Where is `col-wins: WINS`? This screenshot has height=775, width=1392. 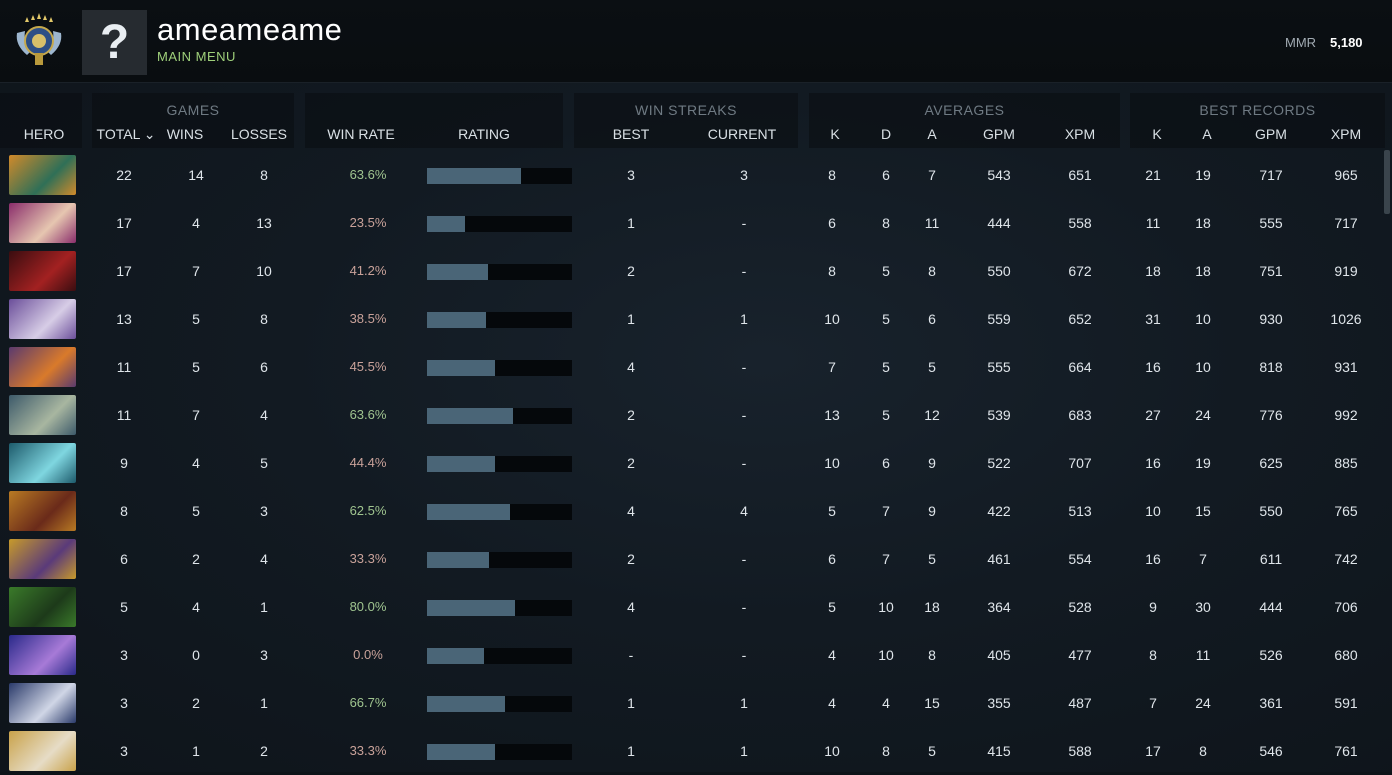
col-wins: WINS is located at coordinates (185, 134).